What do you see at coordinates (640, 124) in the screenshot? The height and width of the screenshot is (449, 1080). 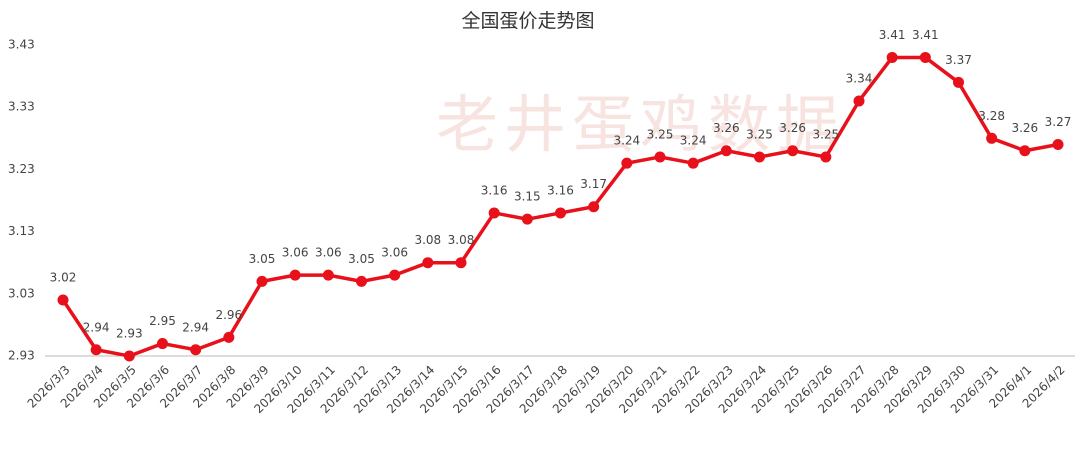 I see `watermark: 老井蛋鸡数据` at bounding box center [640, 124].